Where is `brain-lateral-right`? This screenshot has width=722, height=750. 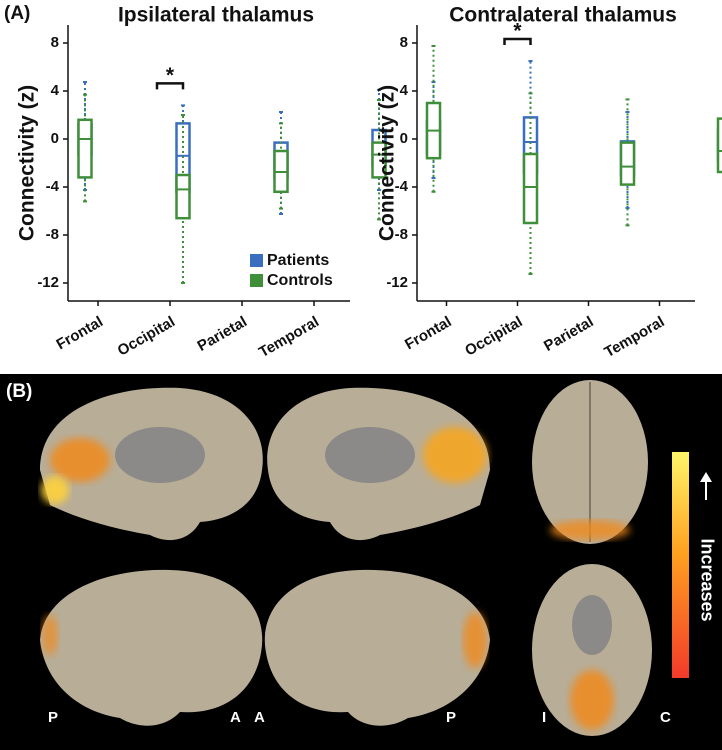 brain-lateral-right is located at coordinates (377, 647).